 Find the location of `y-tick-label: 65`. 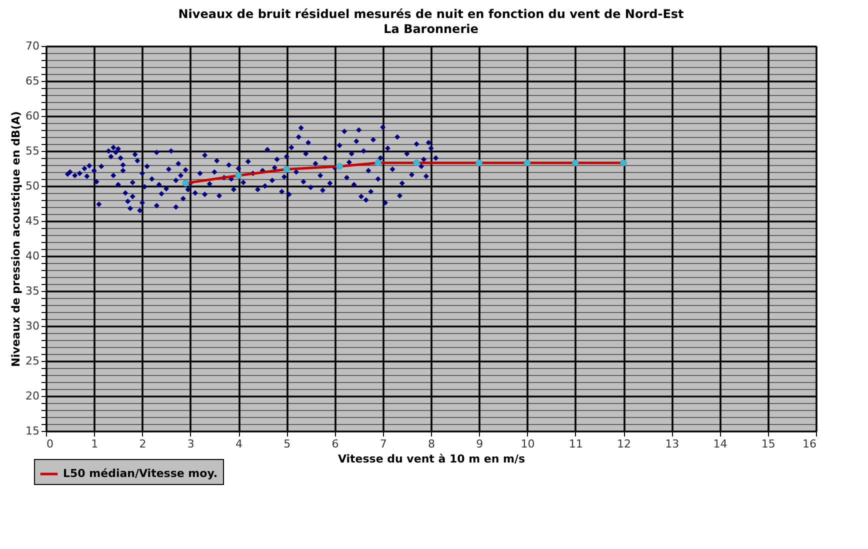

y-tick-label: 65 is located at coordinates (33, 81).